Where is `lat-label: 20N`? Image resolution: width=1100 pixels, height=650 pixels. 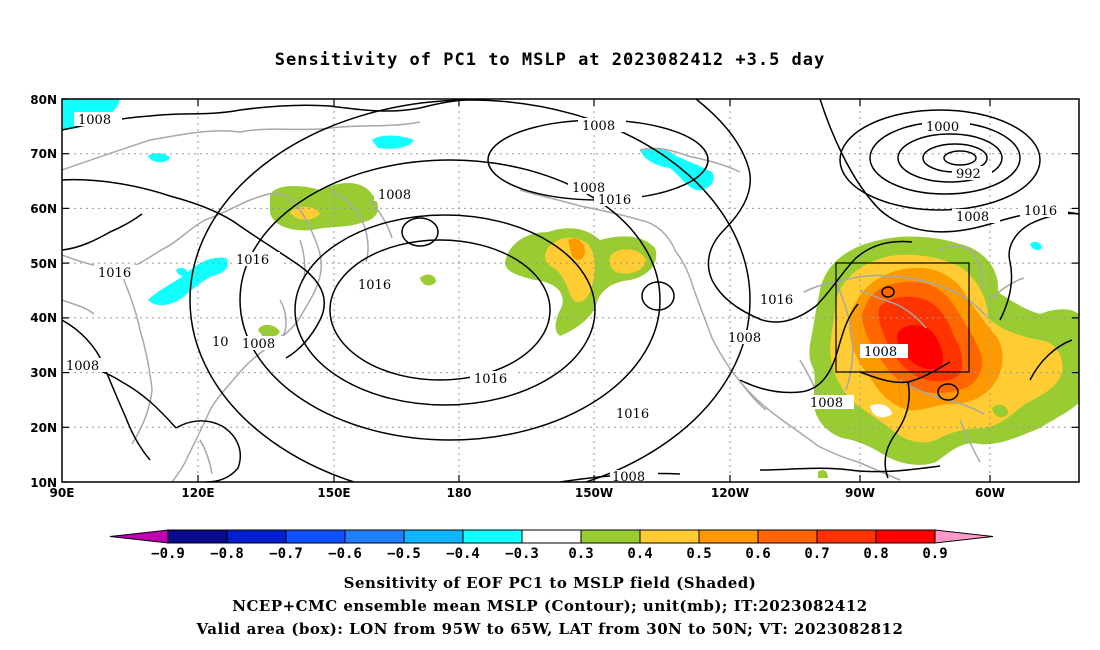 lat-label: 20N is located at coordinates (43, 428).